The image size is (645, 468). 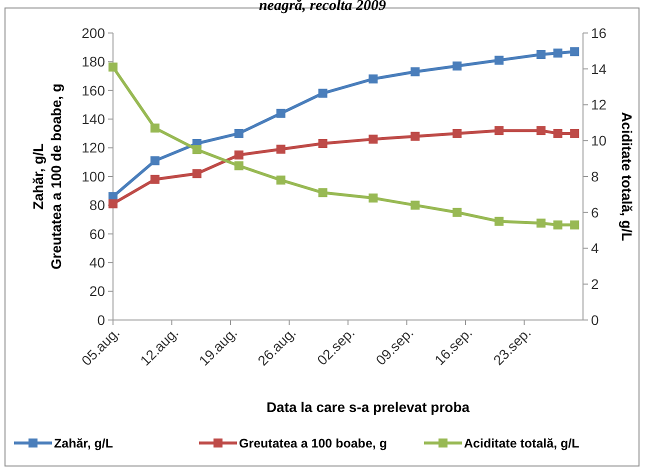 What do you see at coordinates (97, 234) in the screenshot?
I see `y-tick-label: 60` at bounding box center [97, 234].